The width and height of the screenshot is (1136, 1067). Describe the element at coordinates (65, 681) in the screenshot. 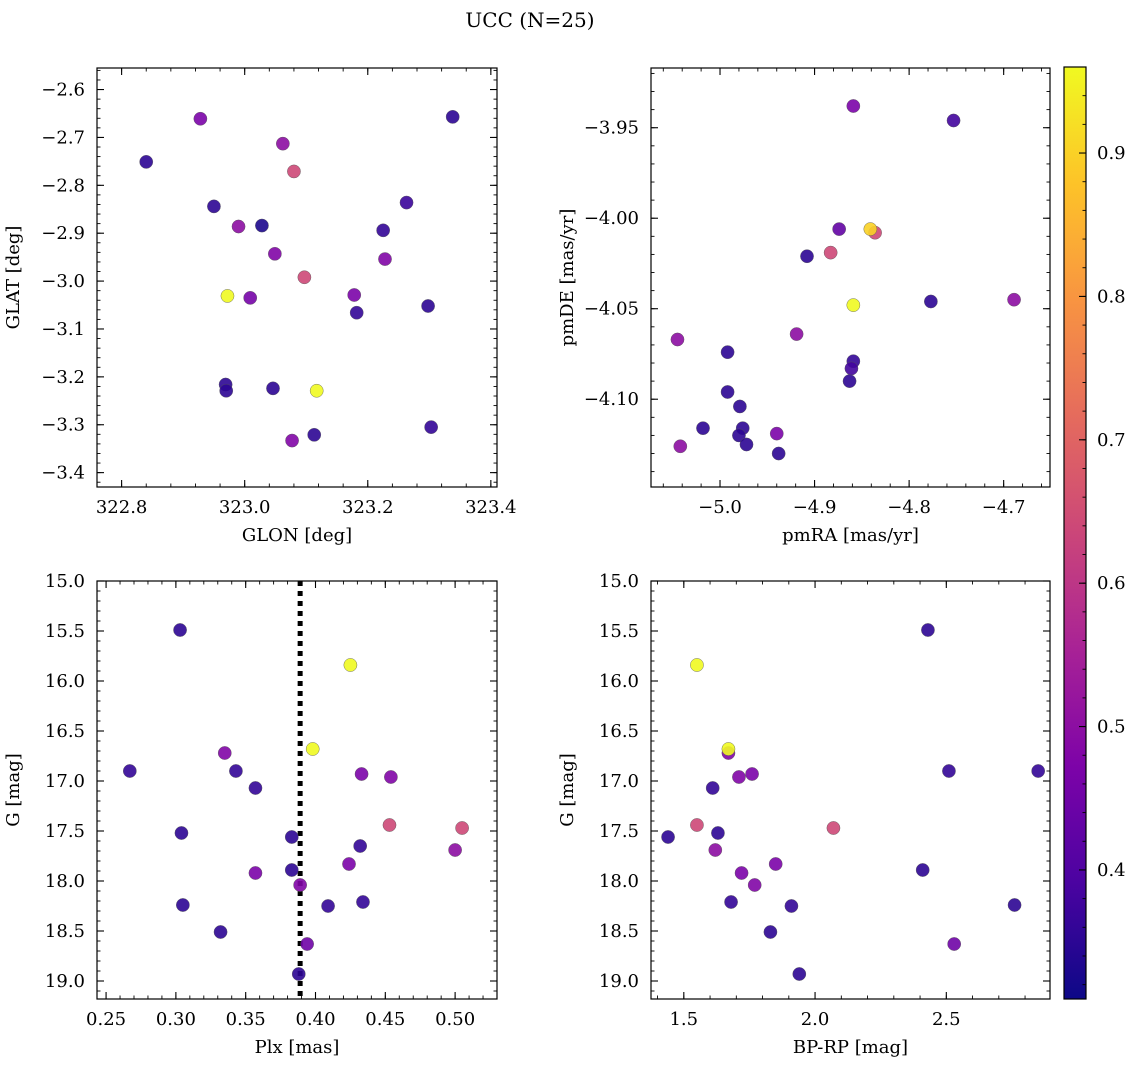

I see `y-tick-label: 16.0` at that location.